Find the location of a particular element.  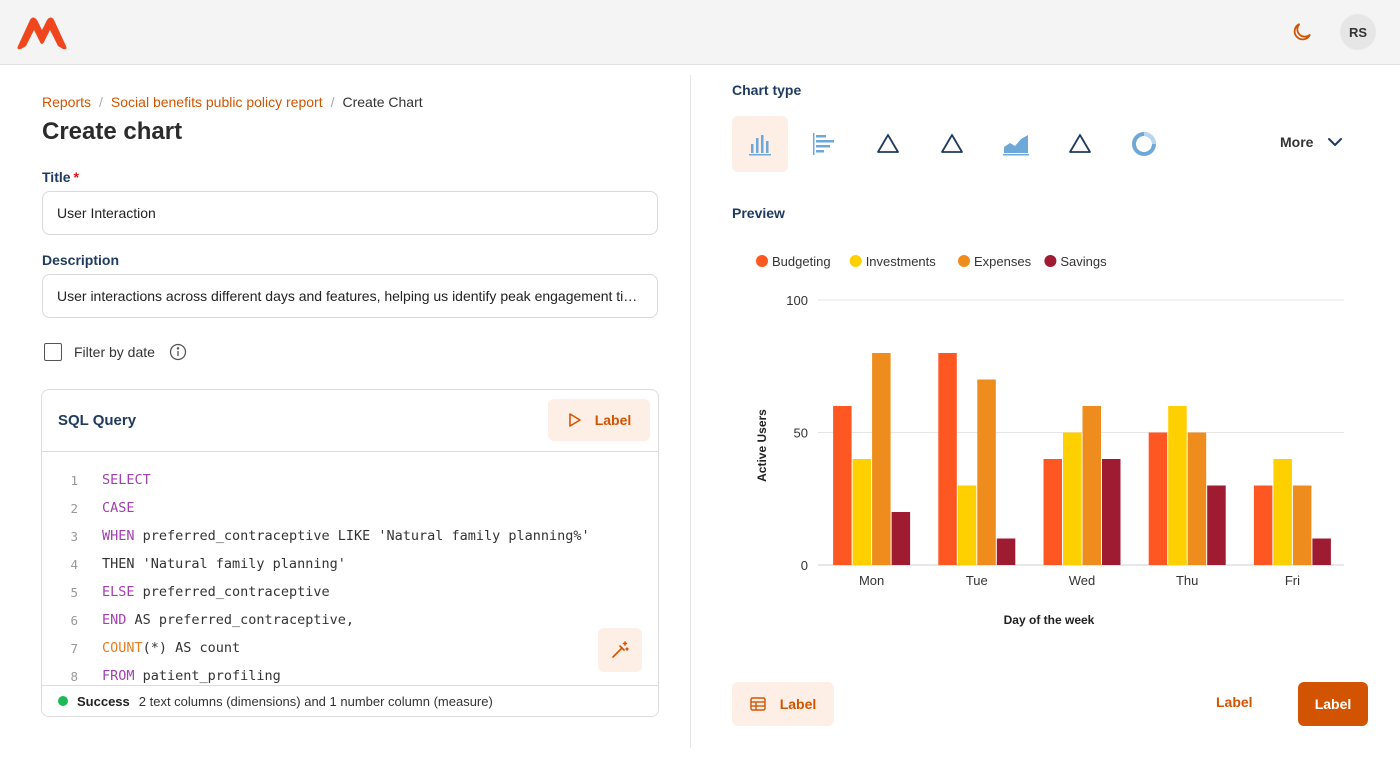

breadcrumb-current: Create Chart is located at coordinates (382, 102).